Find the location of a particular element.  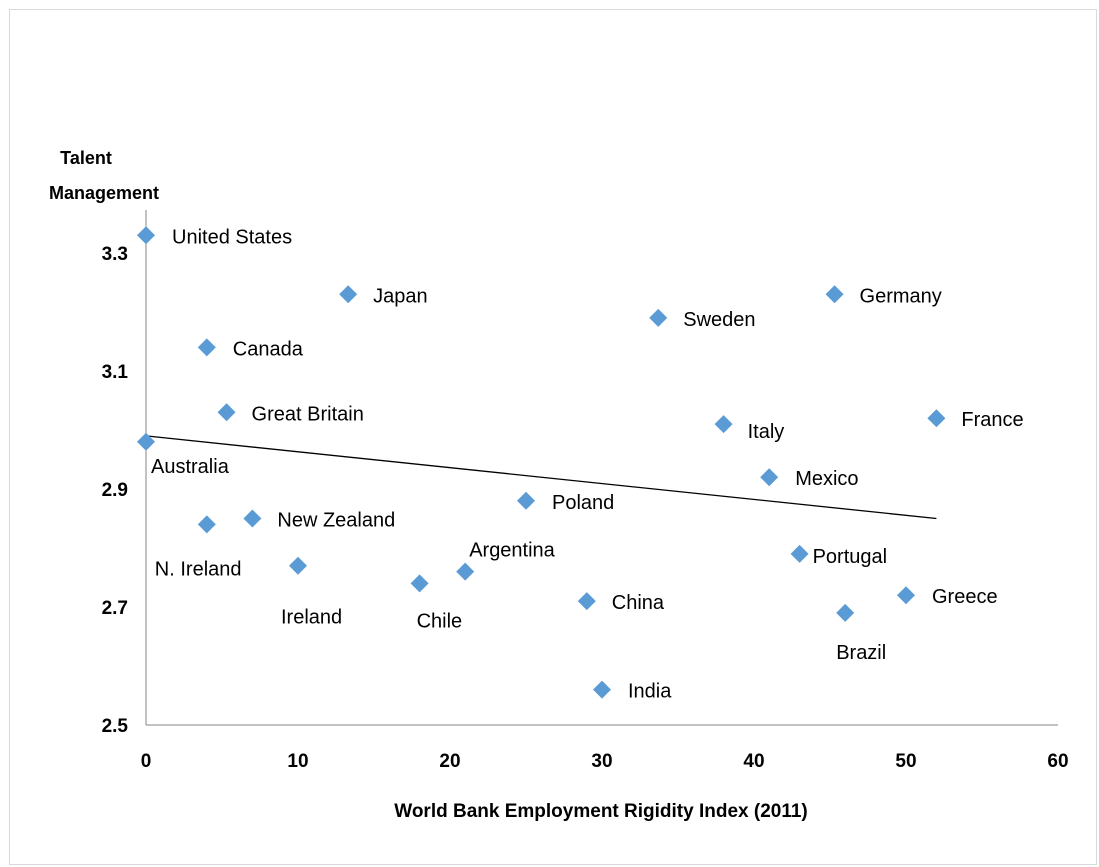

x-tick-label: 40 is located at coordinates (753, 761).